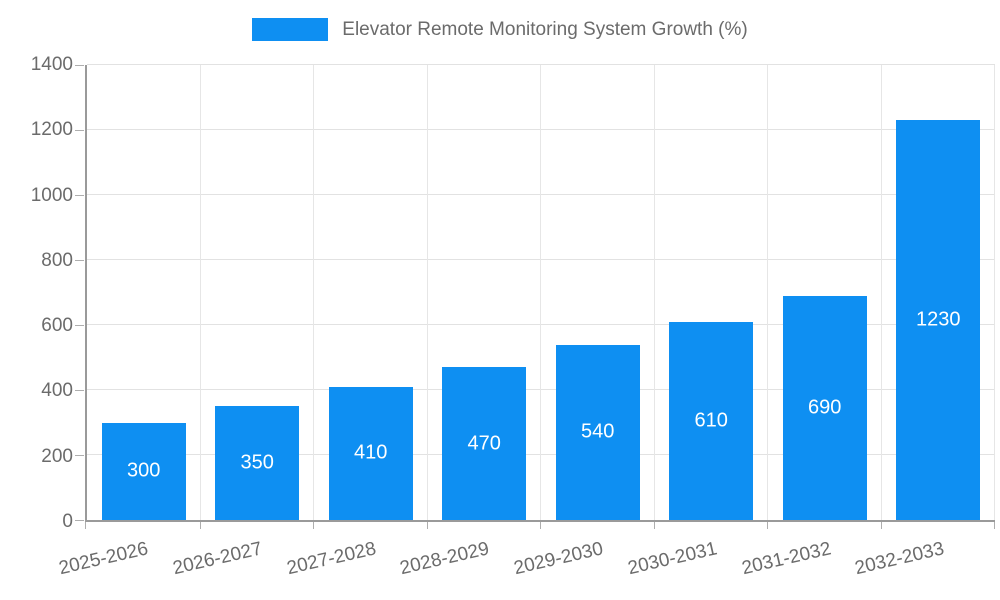 The image size is (1000, 600). Describe the element at coordinates (103, 559) in the screenshot. I see `x-axis-label: 2025-2026` at that location.